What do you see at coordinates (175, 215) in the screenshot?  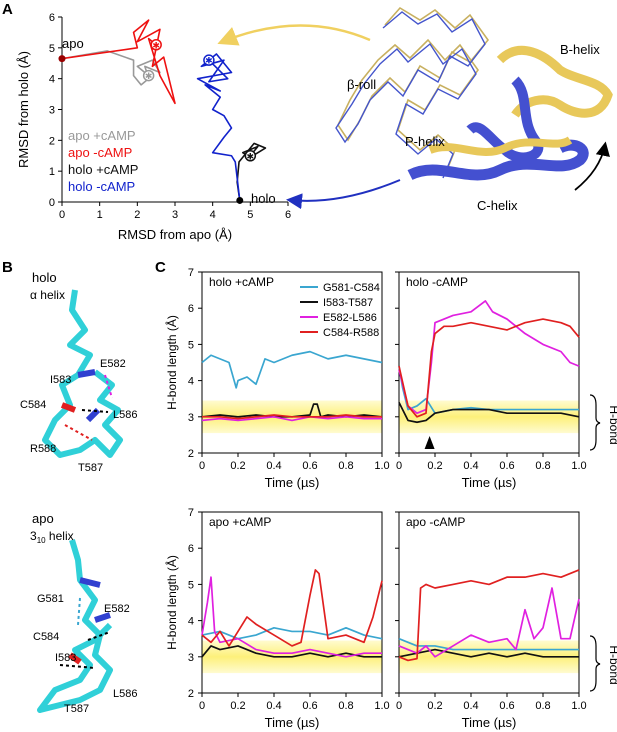 I see `x-tick-label: 3` at bounding box center [175, 215].